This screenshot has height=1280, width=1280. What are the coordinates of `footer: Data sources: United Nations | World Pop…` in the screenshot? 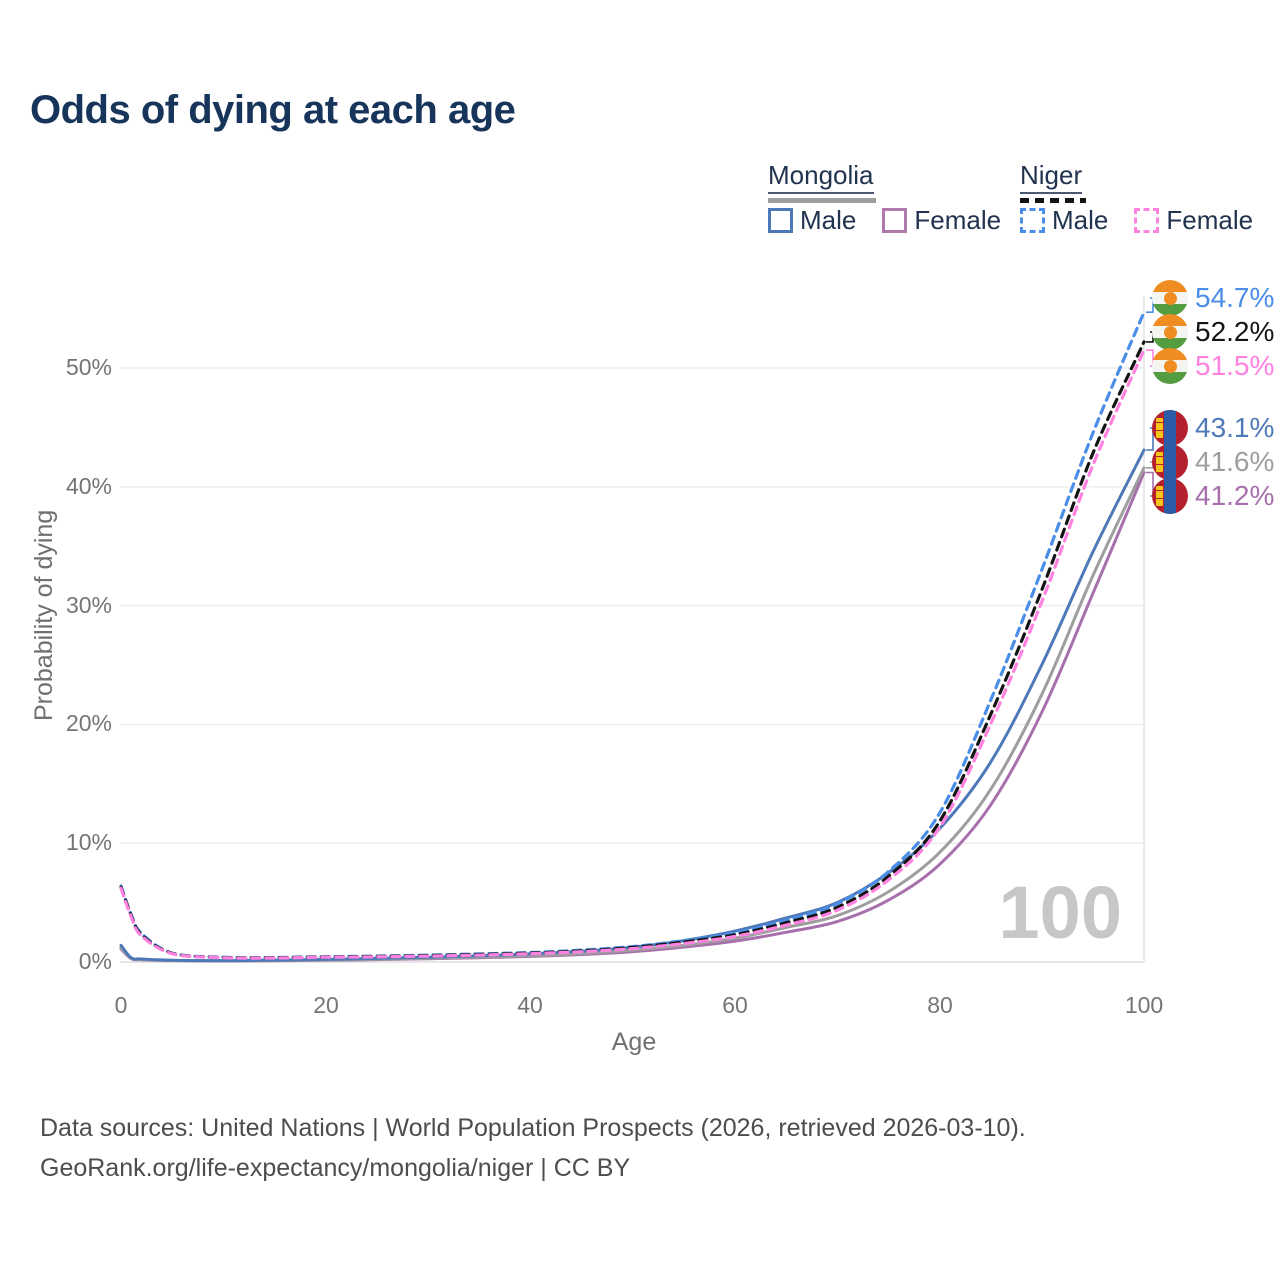 It's located at (533, 1148).